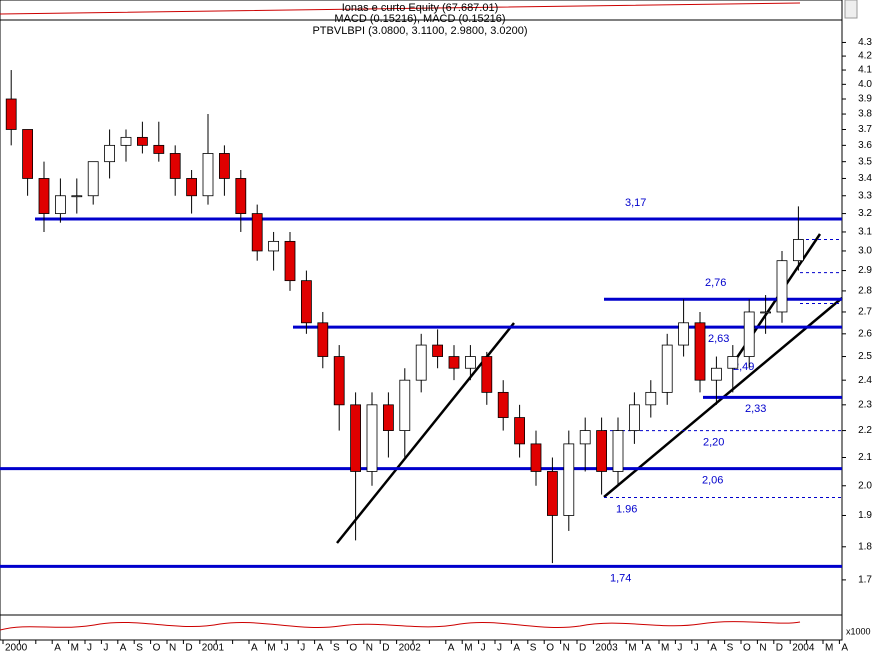 This screenshot has width=892, height=655. What do you see at coordinates (620, 578) in the screenshot?
I see `level-label: 1,74` at bounding box center [620, 578].